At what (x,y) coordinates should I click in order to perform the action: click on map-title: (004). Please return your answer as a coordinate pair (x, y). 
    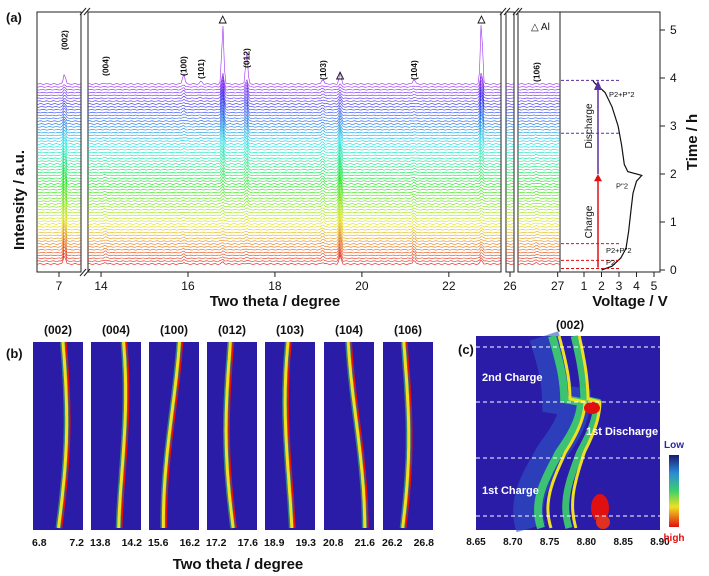
    Looking at the image, I should click on (116, 330).